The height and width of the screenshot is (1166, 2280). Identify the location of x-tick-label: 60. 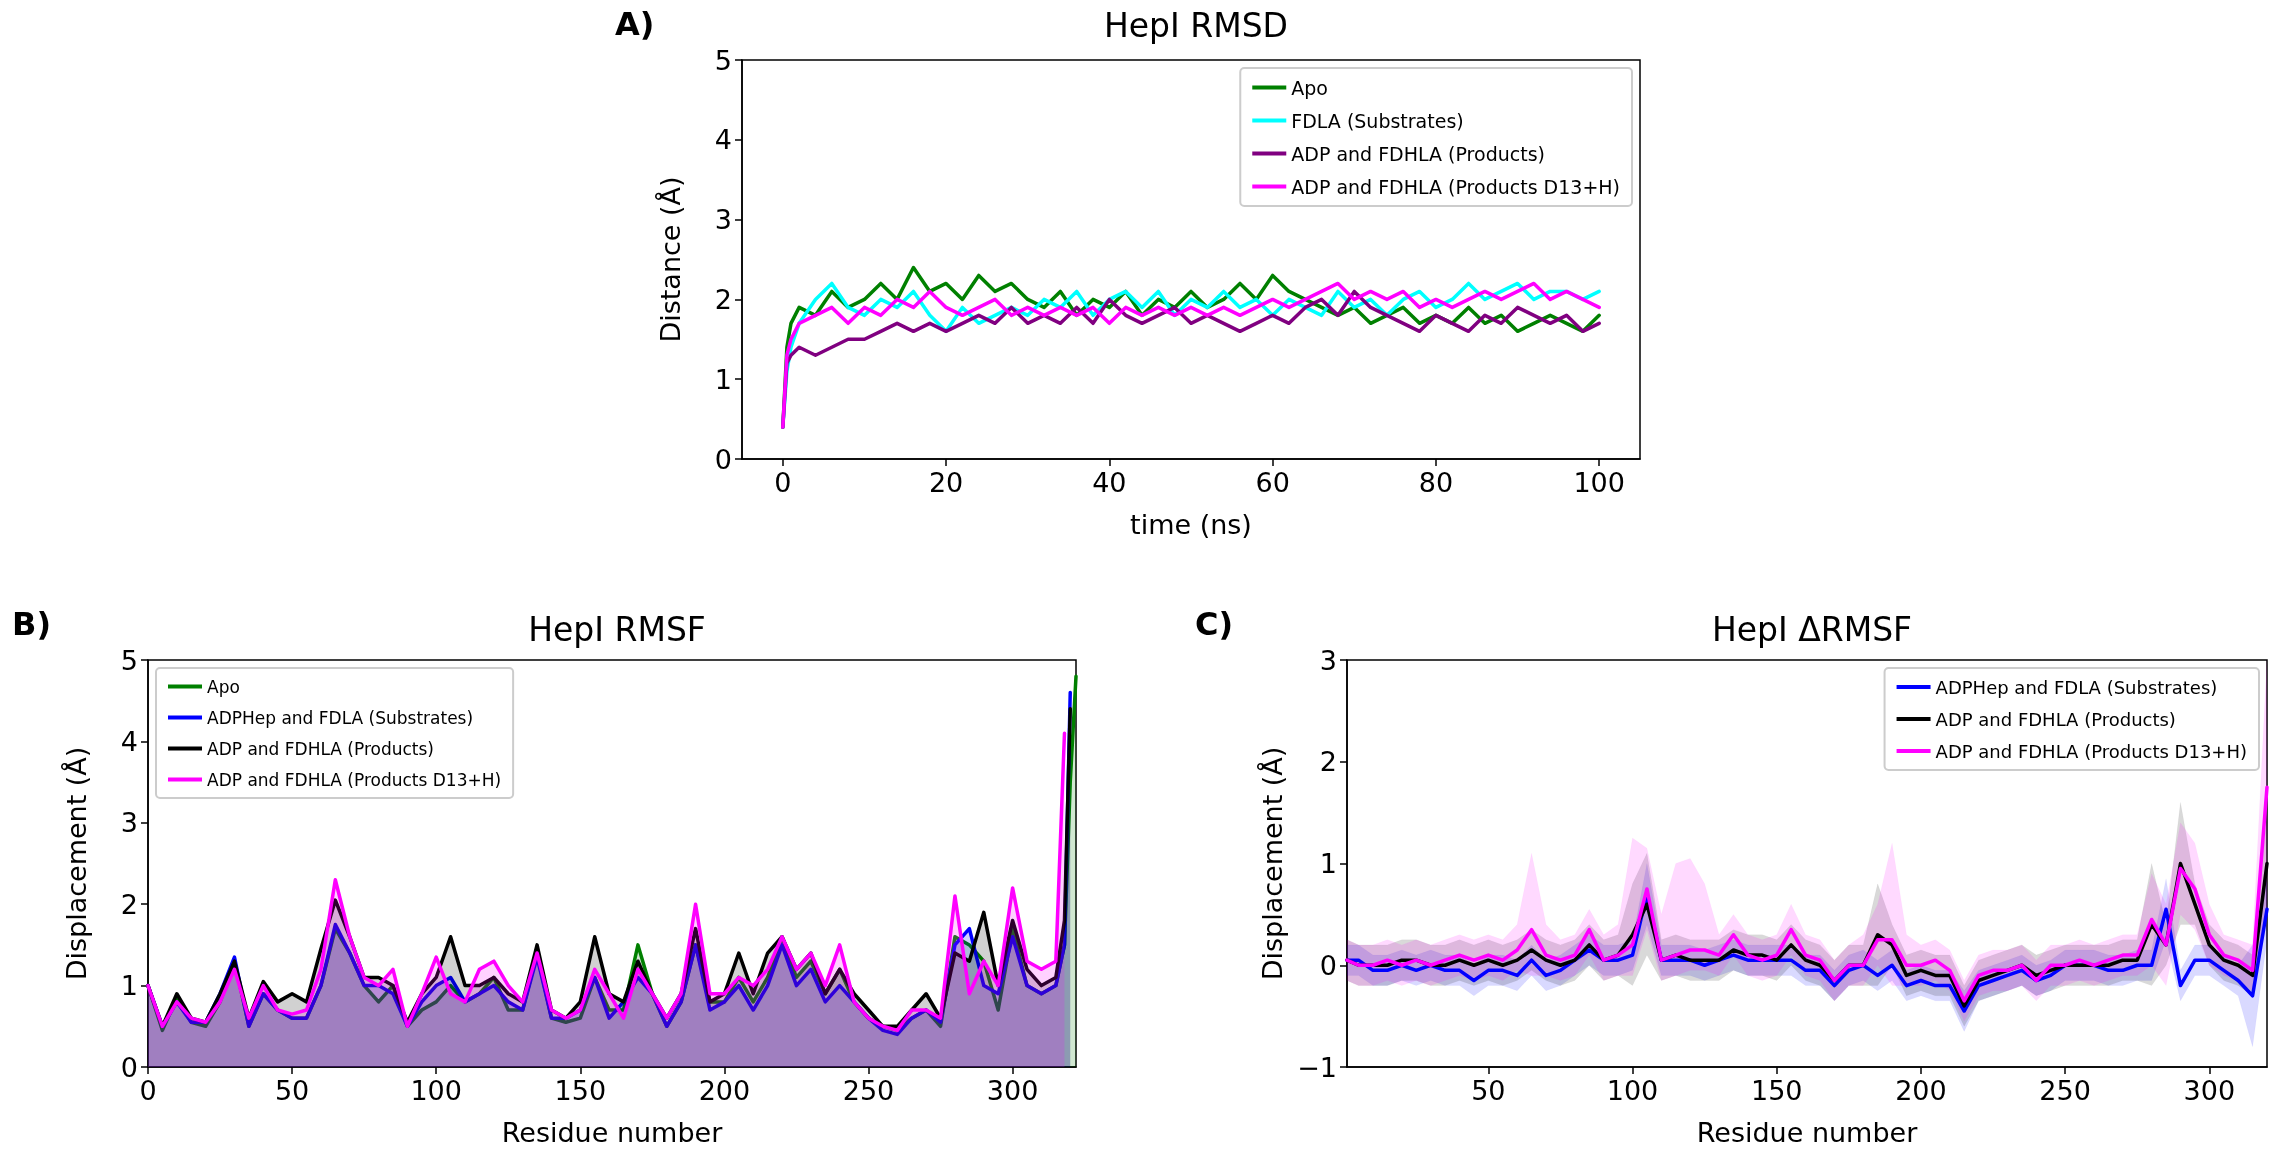
(1272, 482).